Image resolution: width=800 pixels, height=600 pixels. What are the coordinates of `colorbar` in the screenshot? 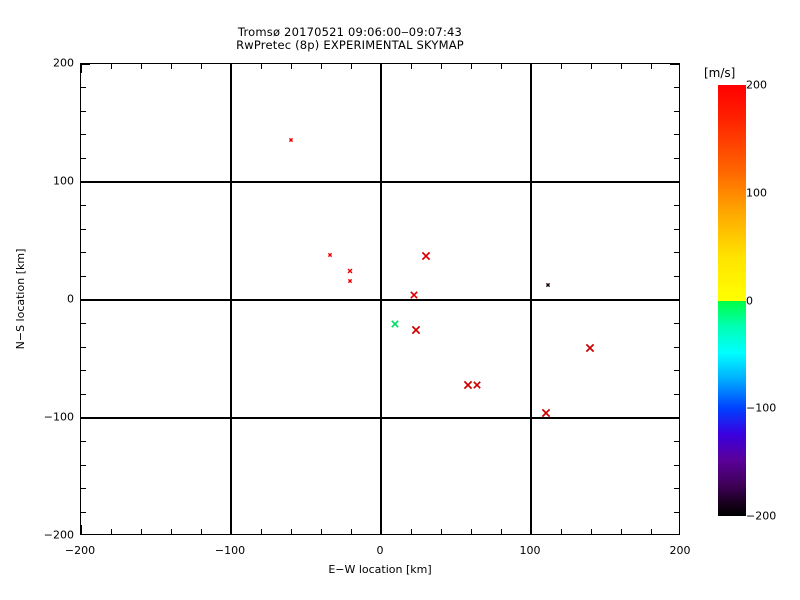 It's located at (732, 300).